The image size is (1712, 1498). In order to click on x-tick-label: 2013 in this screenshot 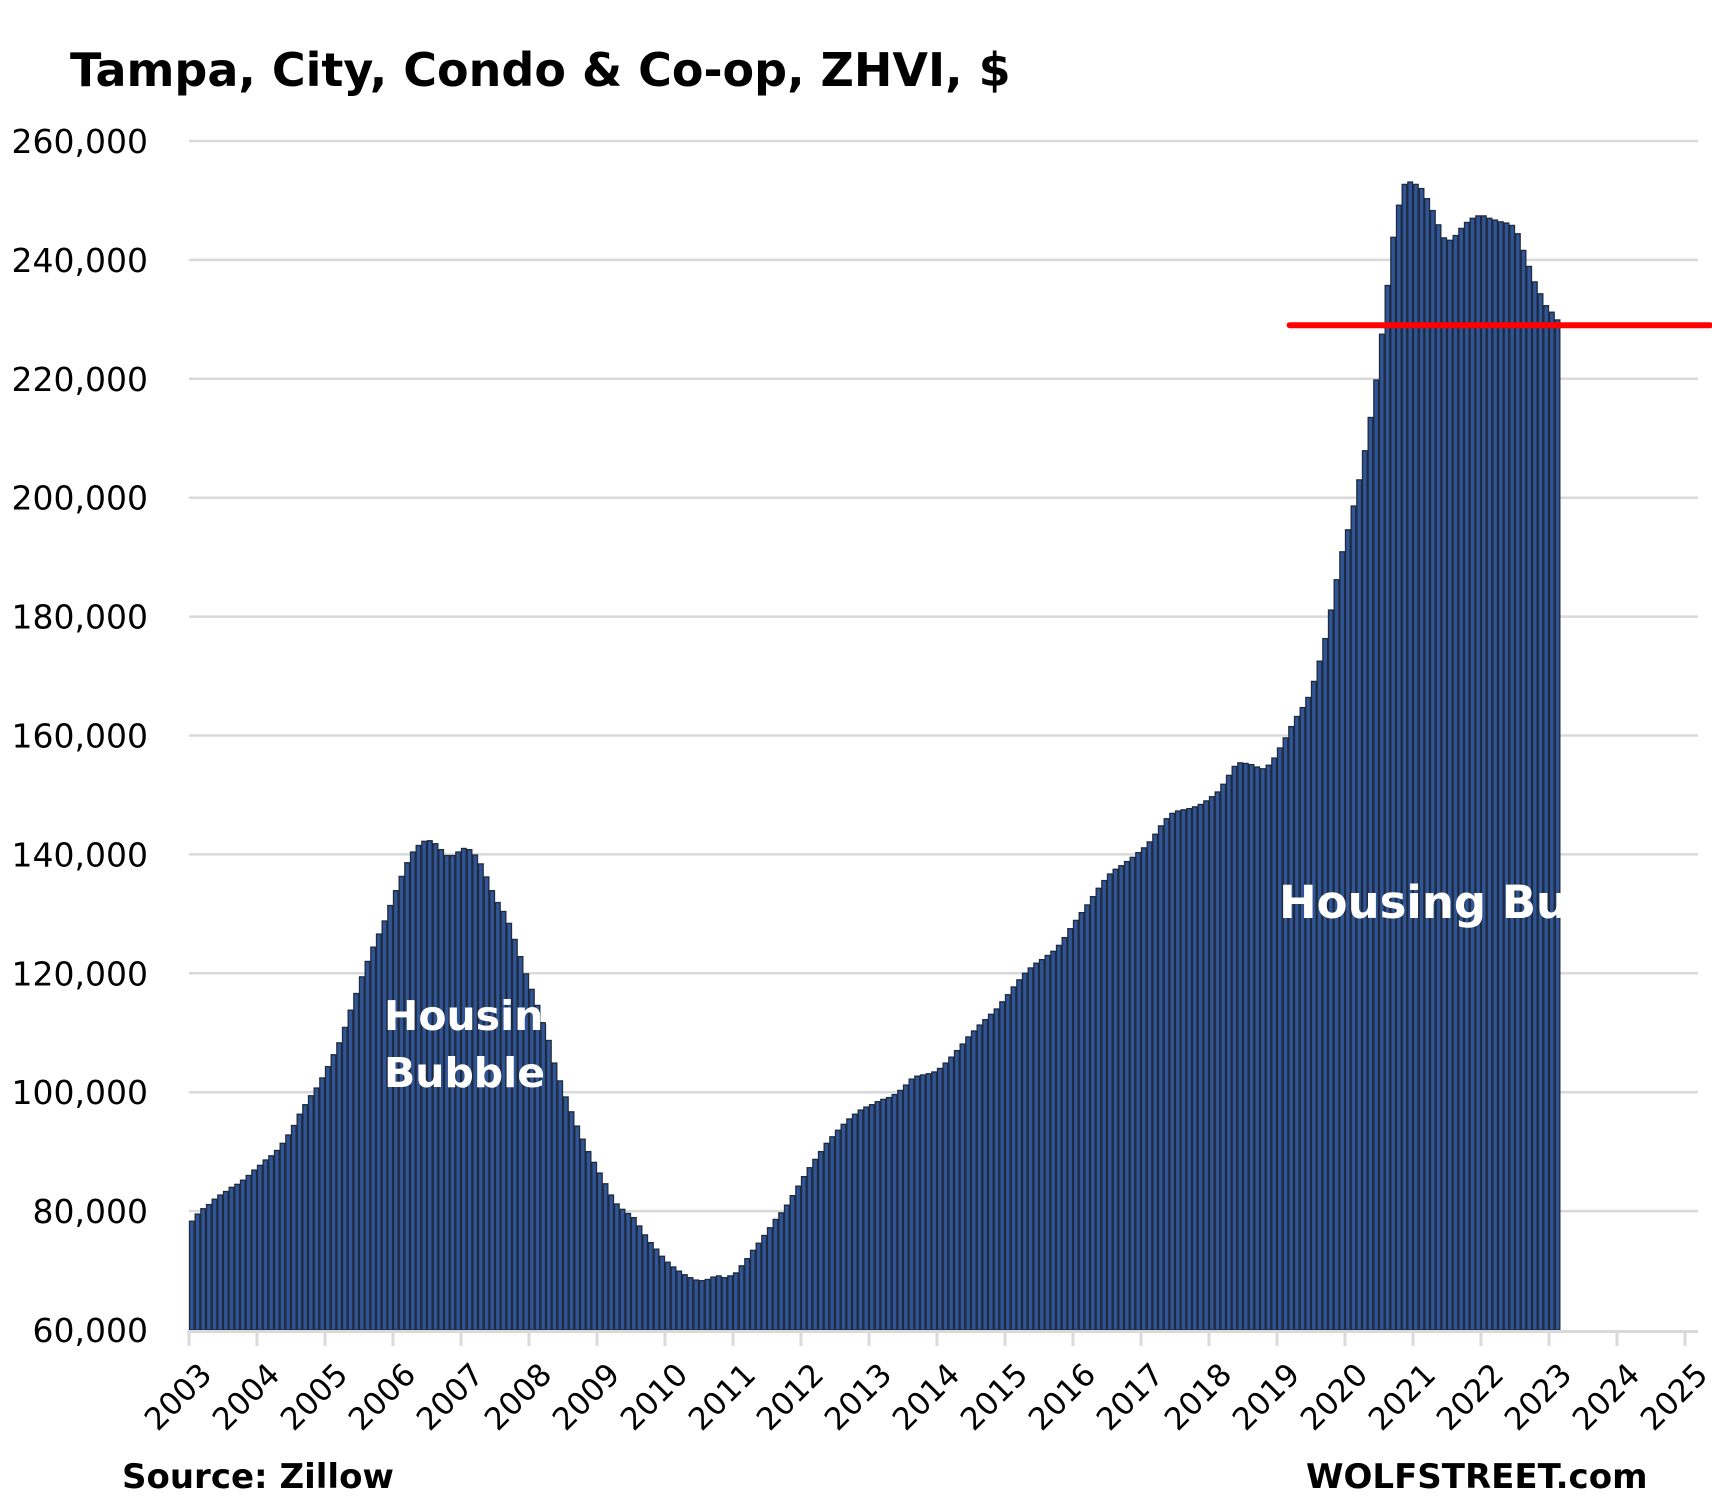, I will do `click(858, 1397)`.